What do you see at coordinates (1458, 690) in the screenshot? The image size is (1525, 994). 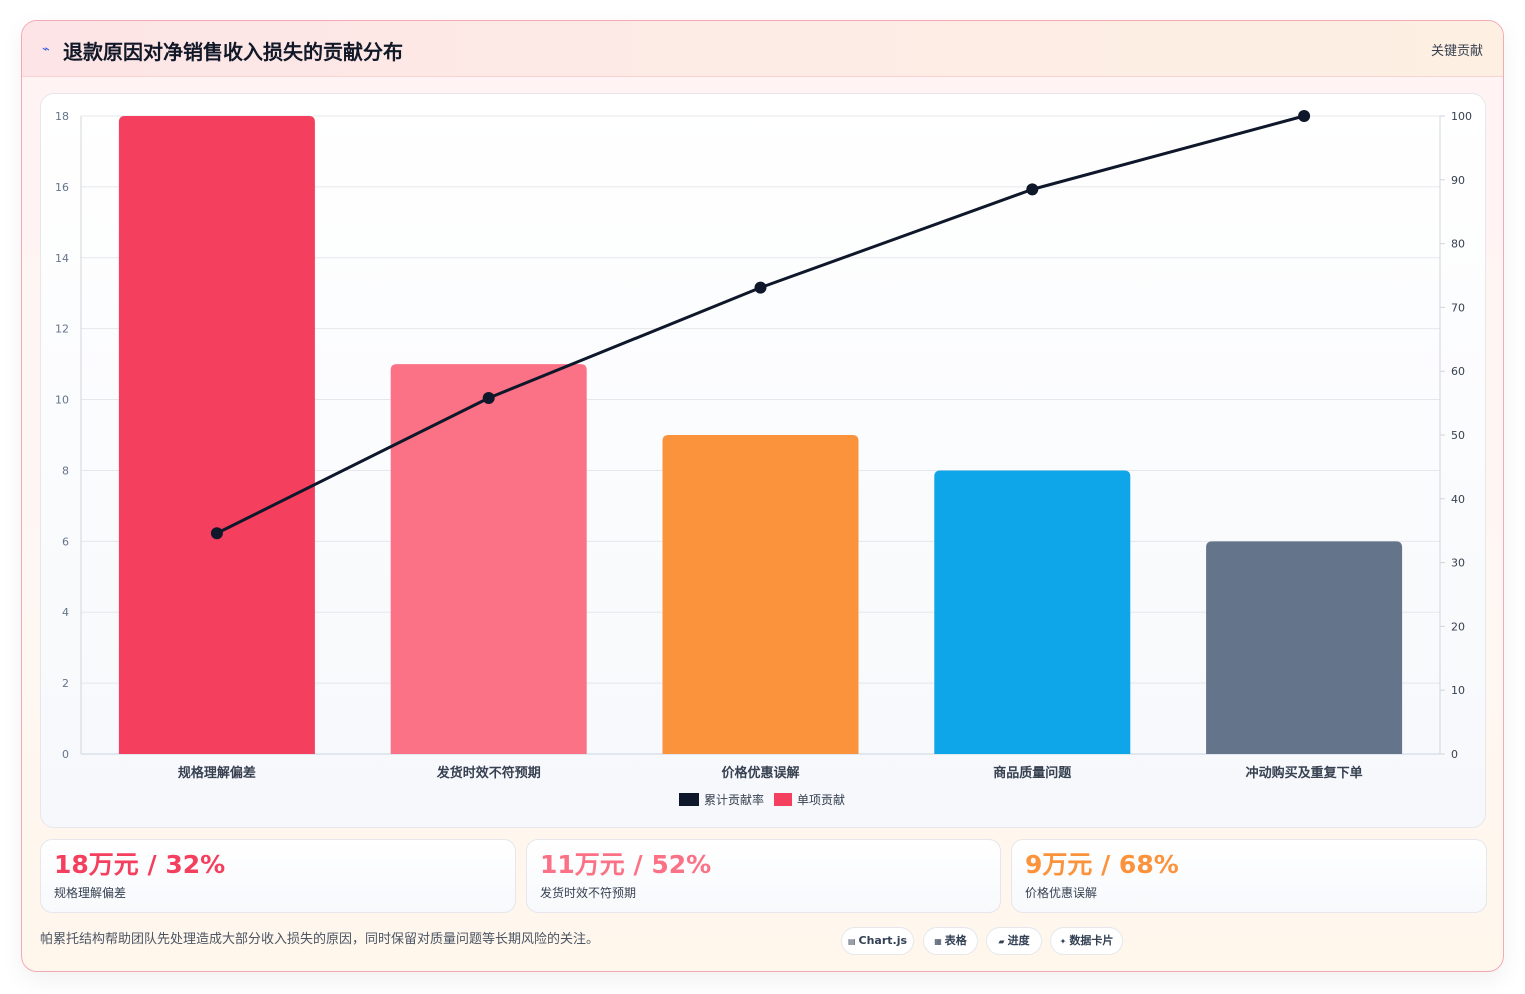 I see `y-right-tick-label: 10` at bounding box center [1458, 690].